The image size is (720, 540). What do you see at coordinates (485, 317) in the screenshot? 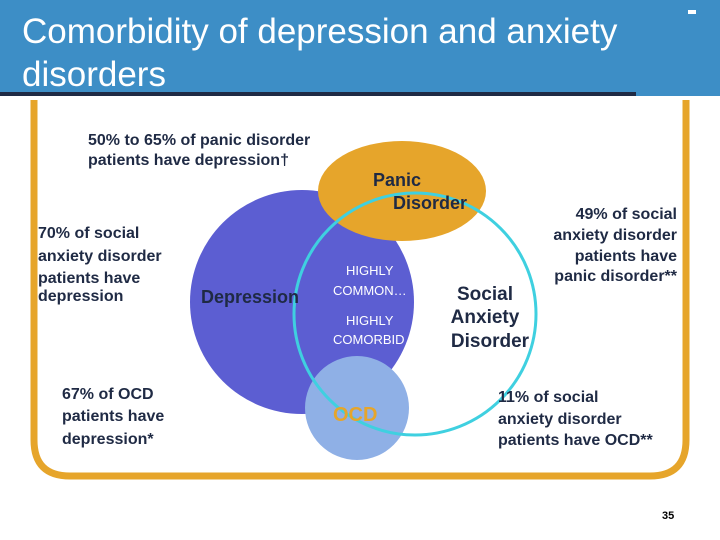
I see `social-anxiety-label-line2: Anxiety` at bounding box center [485, 317].